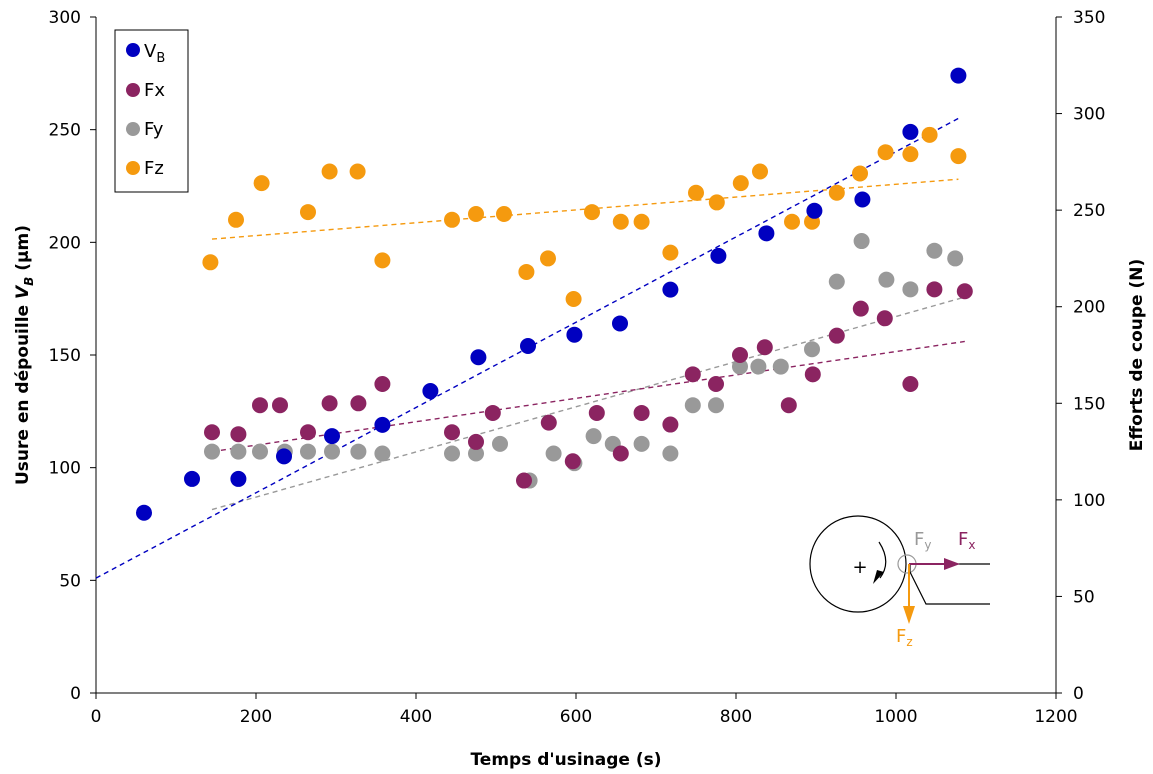 The height and width of the screenshot is (774, 1153). What do you see at coordinates (96, 717) in the screenshot?
I see `x-tick-label: 0` at bounding box center [96, 717].